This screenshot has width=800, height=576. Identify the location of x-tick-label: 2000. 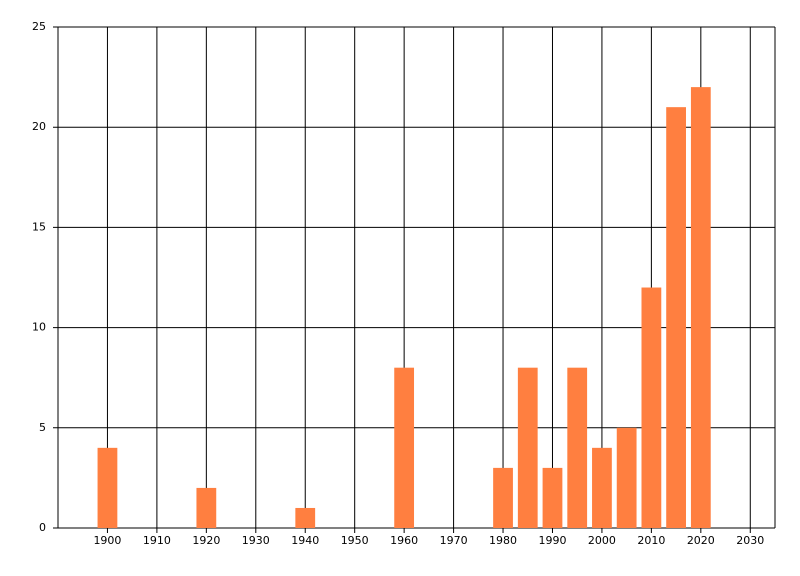
(602, 540).